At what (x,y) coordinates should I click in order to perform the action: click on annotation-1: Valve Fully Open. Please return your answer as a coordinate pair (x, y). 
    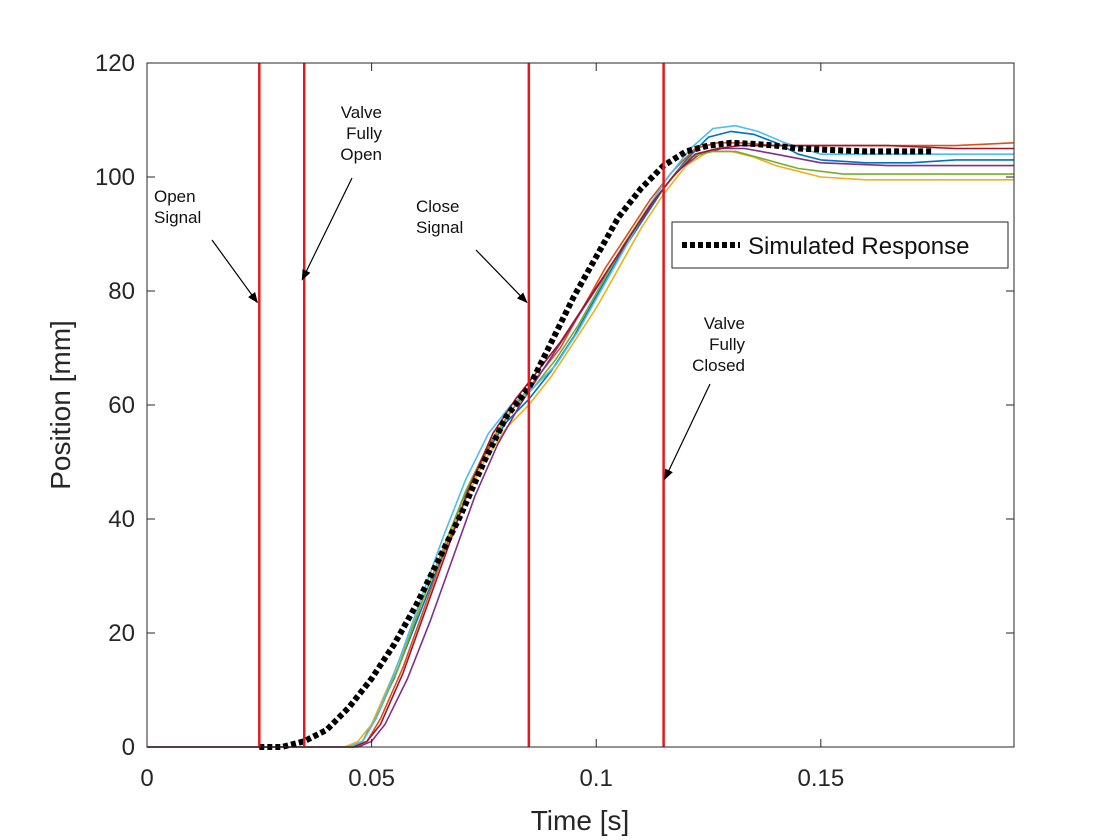
    Looking at the image, I should click on (341, 192).